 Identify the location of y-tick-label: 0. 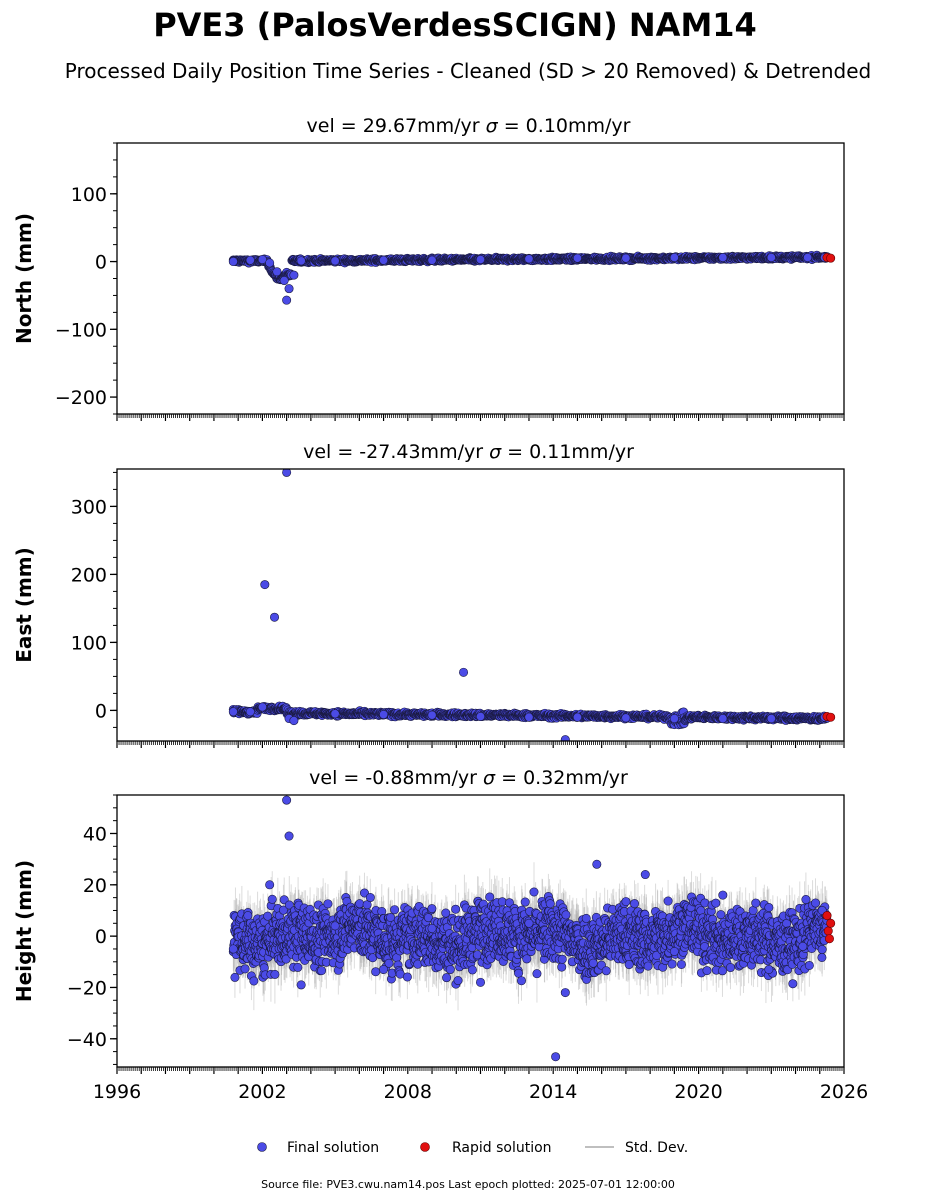
(101, 263).